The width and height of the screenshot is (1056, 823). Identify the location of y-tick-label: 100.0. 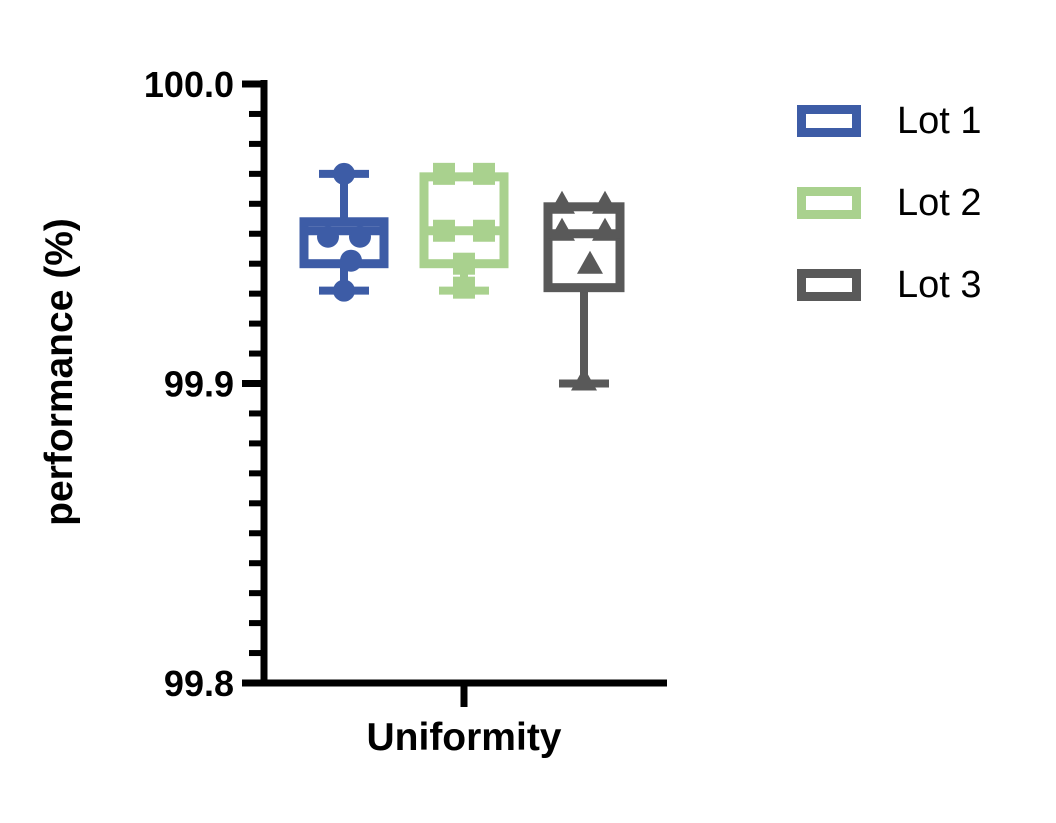
(189, 84).